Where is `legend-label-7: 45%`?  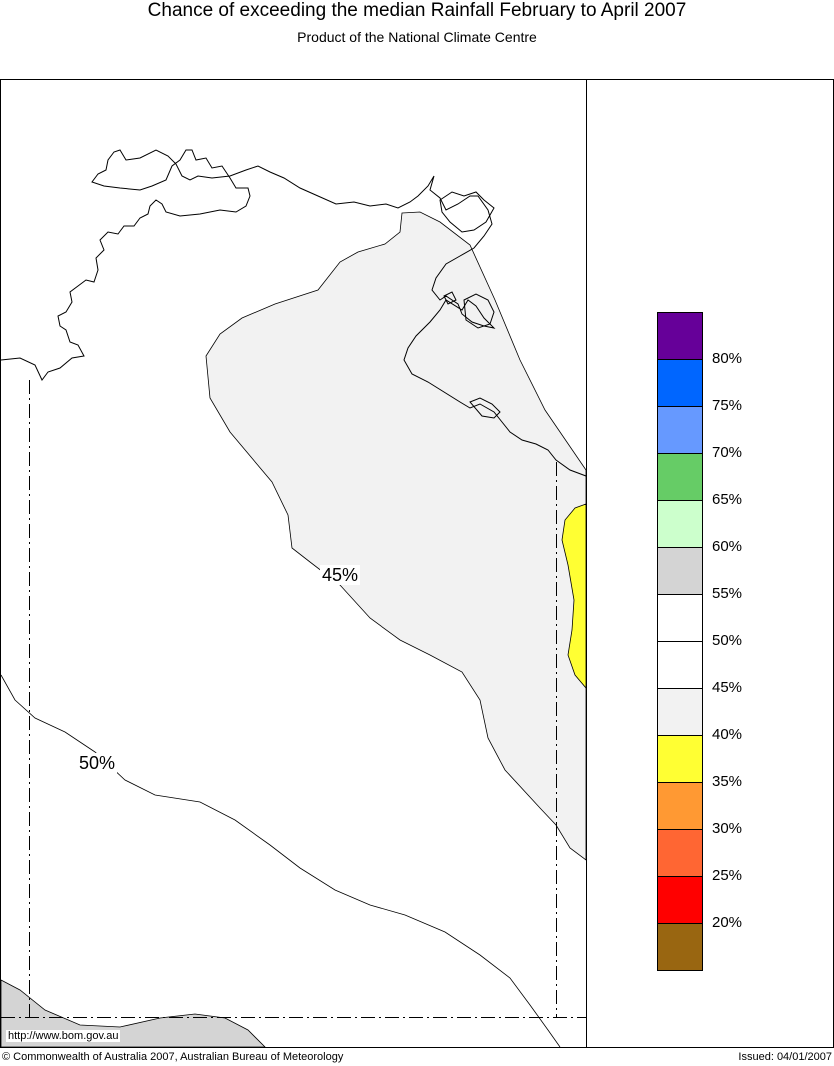 legend-label-7: 45% is located at coordinates (727, 687).